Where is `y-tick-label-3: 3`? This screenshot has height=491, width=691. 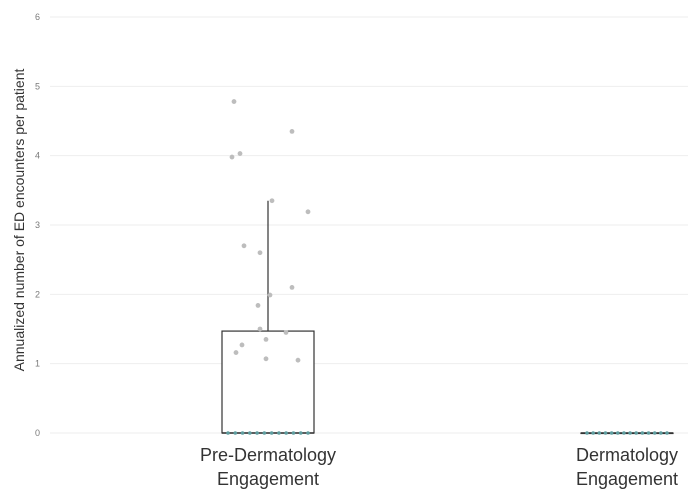 y-tick-label-3: 3 is located at coordinates (37, 225).